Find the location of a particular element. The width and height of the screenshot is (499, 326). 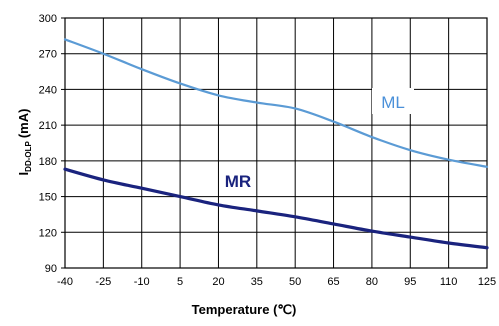

series-label-background is located at coordinates (393, 101).